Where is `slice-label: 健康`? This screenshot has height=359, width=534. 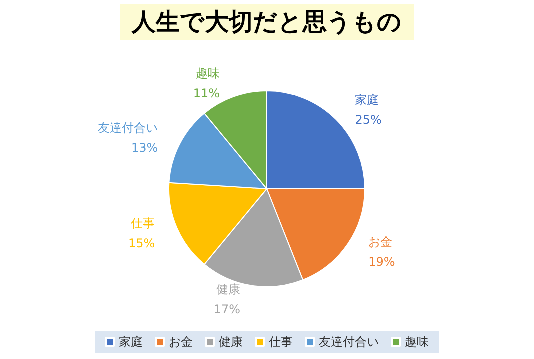
slice-label: 健康 is located at coordinates (228, 289).